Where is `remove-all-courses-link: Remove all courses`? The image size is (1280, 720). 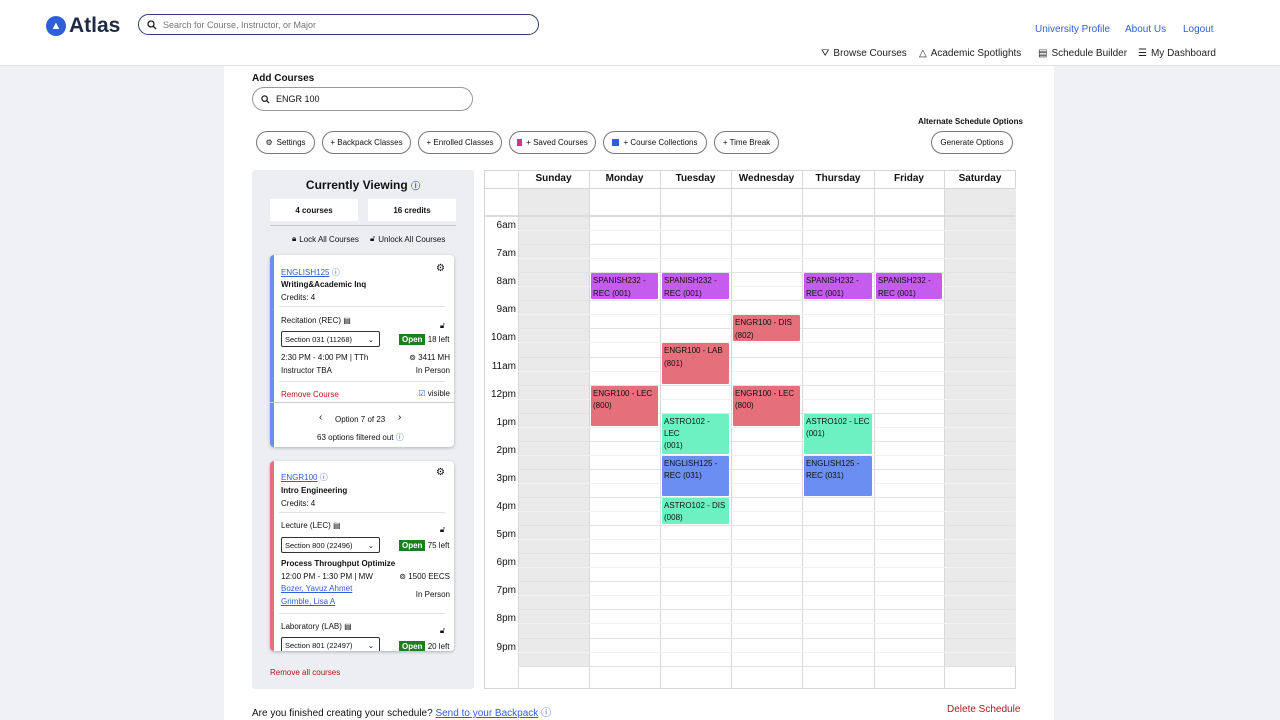 remove-all-courses-link: Remove all courses is located at coordinates (305, 672).